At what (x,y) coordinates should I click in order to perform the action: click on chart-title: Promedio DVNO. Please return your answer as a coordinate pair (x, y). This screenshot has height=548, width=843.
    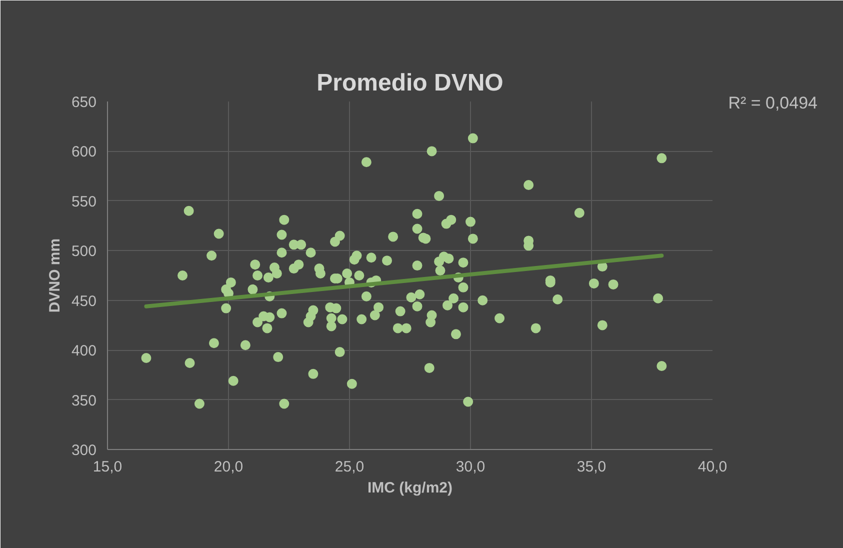
    Looking at the image, I should click on (410, 83).